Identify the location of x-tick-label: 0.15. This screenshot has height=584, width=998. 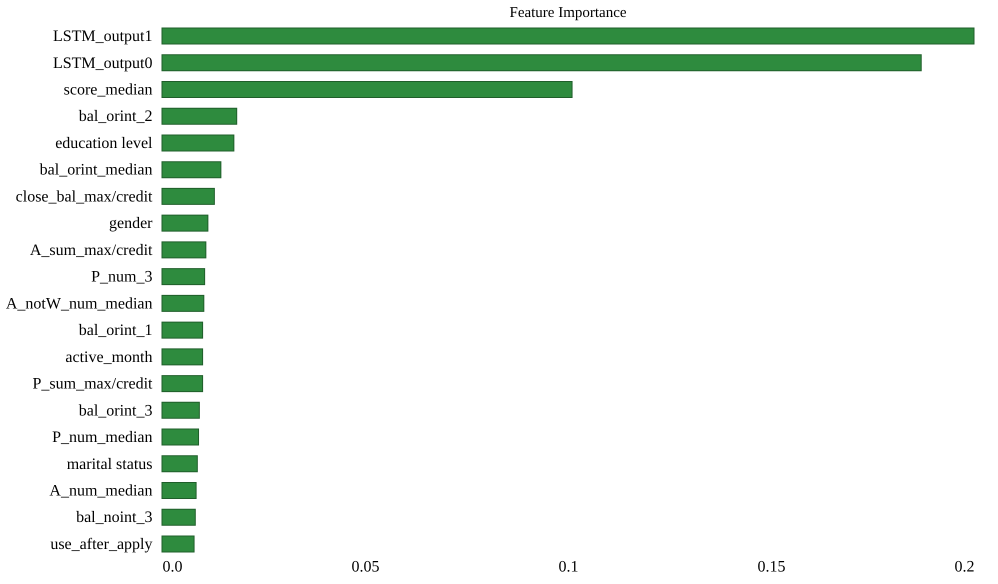
(772, 567).